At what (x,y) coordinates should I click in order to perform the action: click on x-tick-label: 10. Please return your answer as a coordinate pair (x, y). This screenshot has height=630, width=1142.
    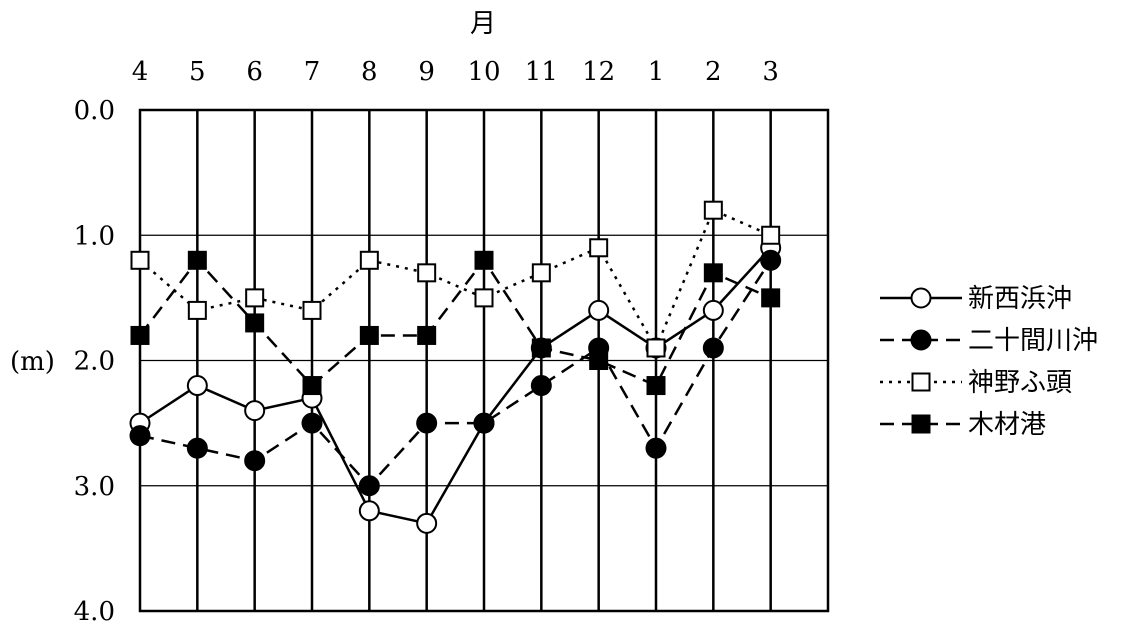
    Looking at the image, I should click on (483, 72).